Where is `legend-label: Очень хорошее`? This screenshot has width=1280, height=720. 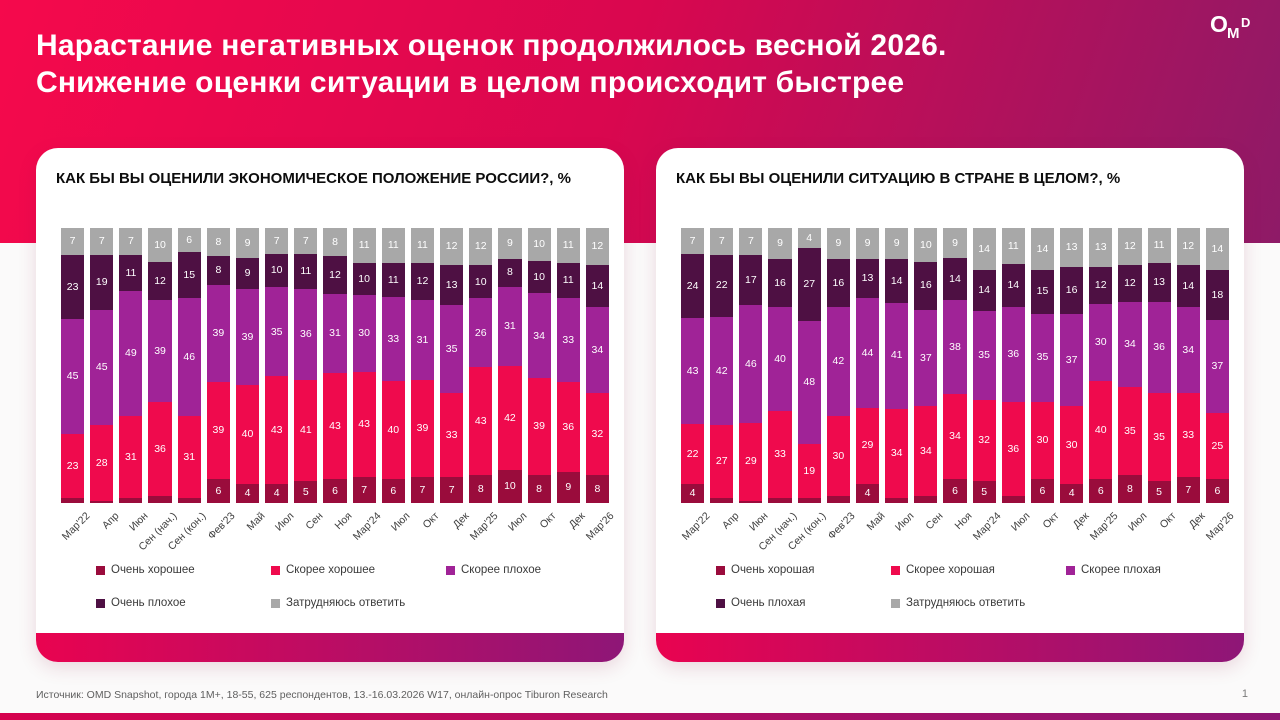 legend-label: Очень хорошее is located at coordinates (153, 570).